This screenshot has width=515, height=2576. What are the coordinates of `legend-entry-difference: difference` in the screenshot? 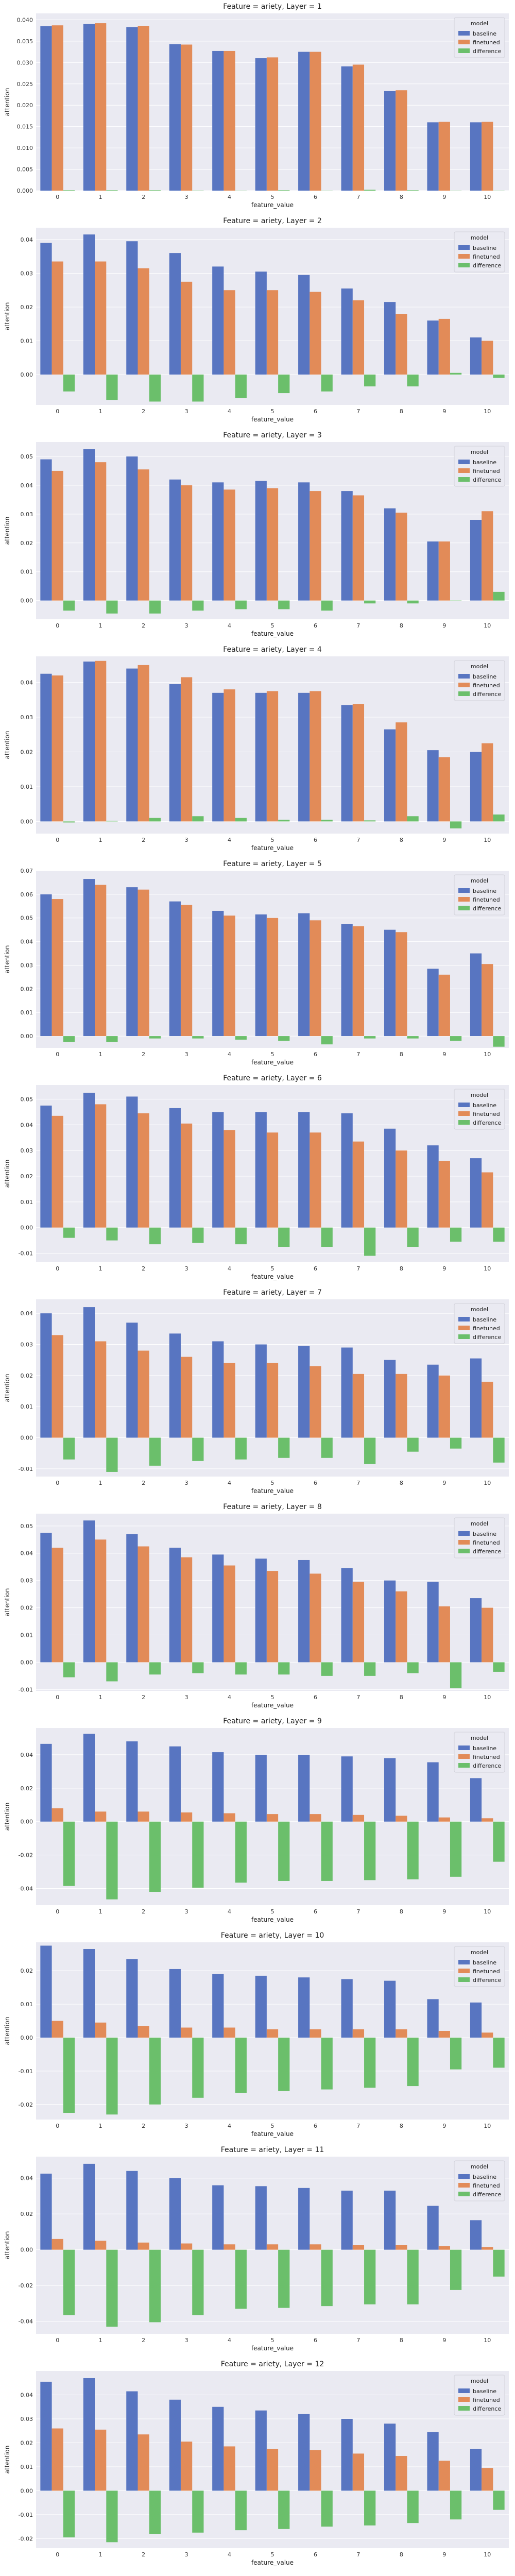 It's located at (487, 2408).